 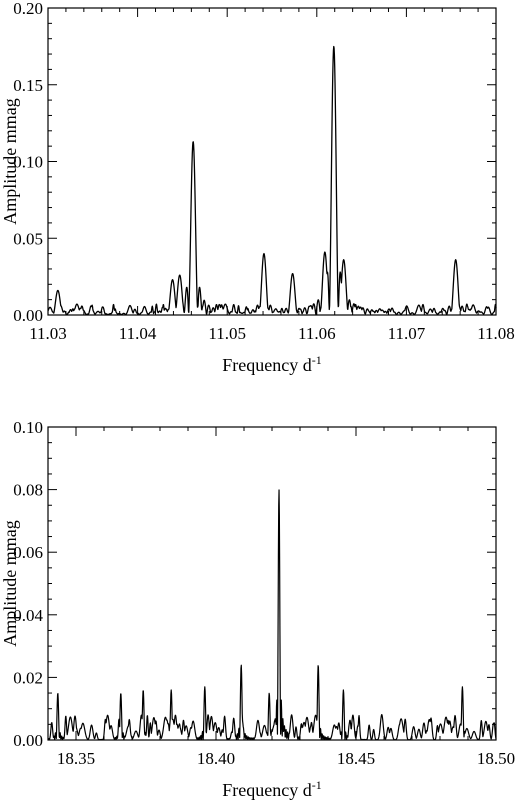 I want to click on y-tick-label: 0.02, so click(x=28, y=677).